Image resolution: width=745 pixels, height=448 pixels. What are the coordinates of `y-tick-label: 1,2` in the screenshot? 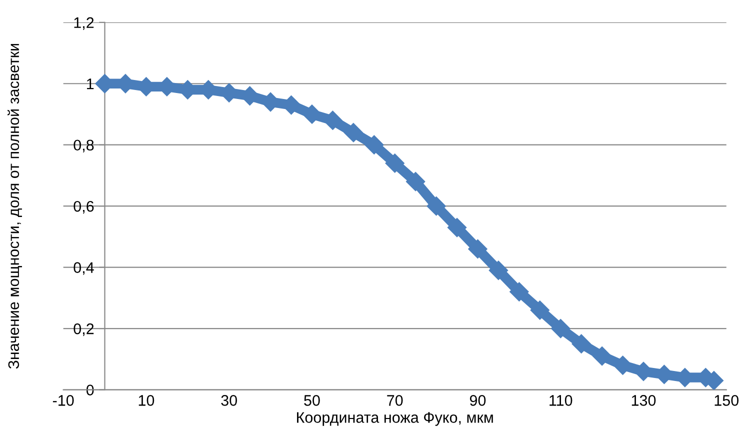 It's located at (84, 23).